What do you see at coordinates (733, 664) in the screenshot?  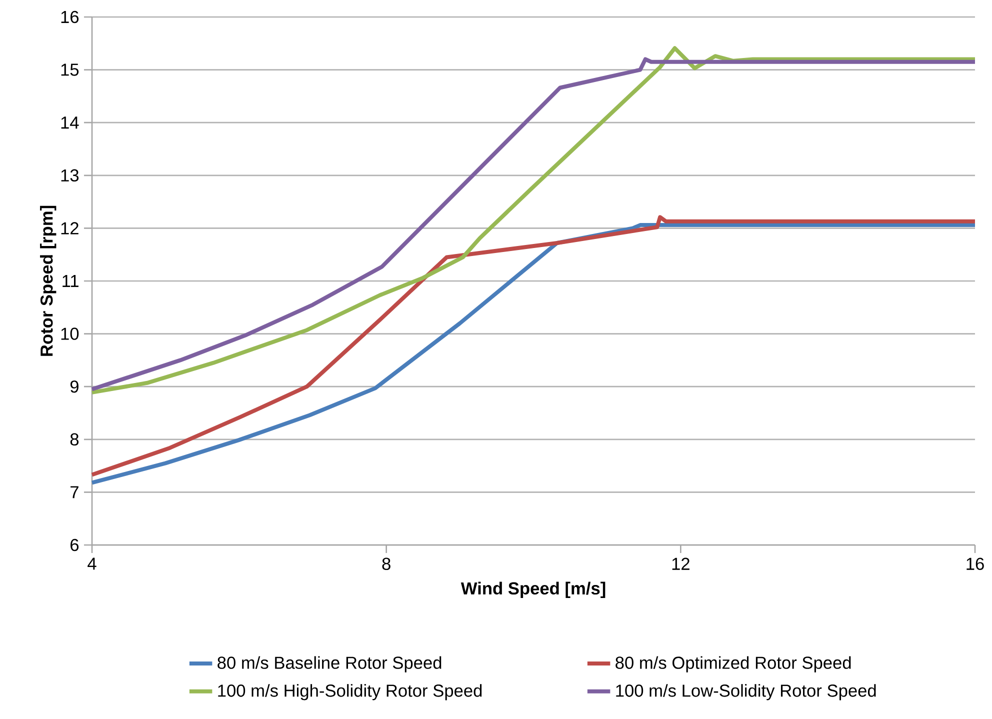 I see `legend-label: 80 m/s Optimized Rotor Speed` at bounding box center [733, 664].